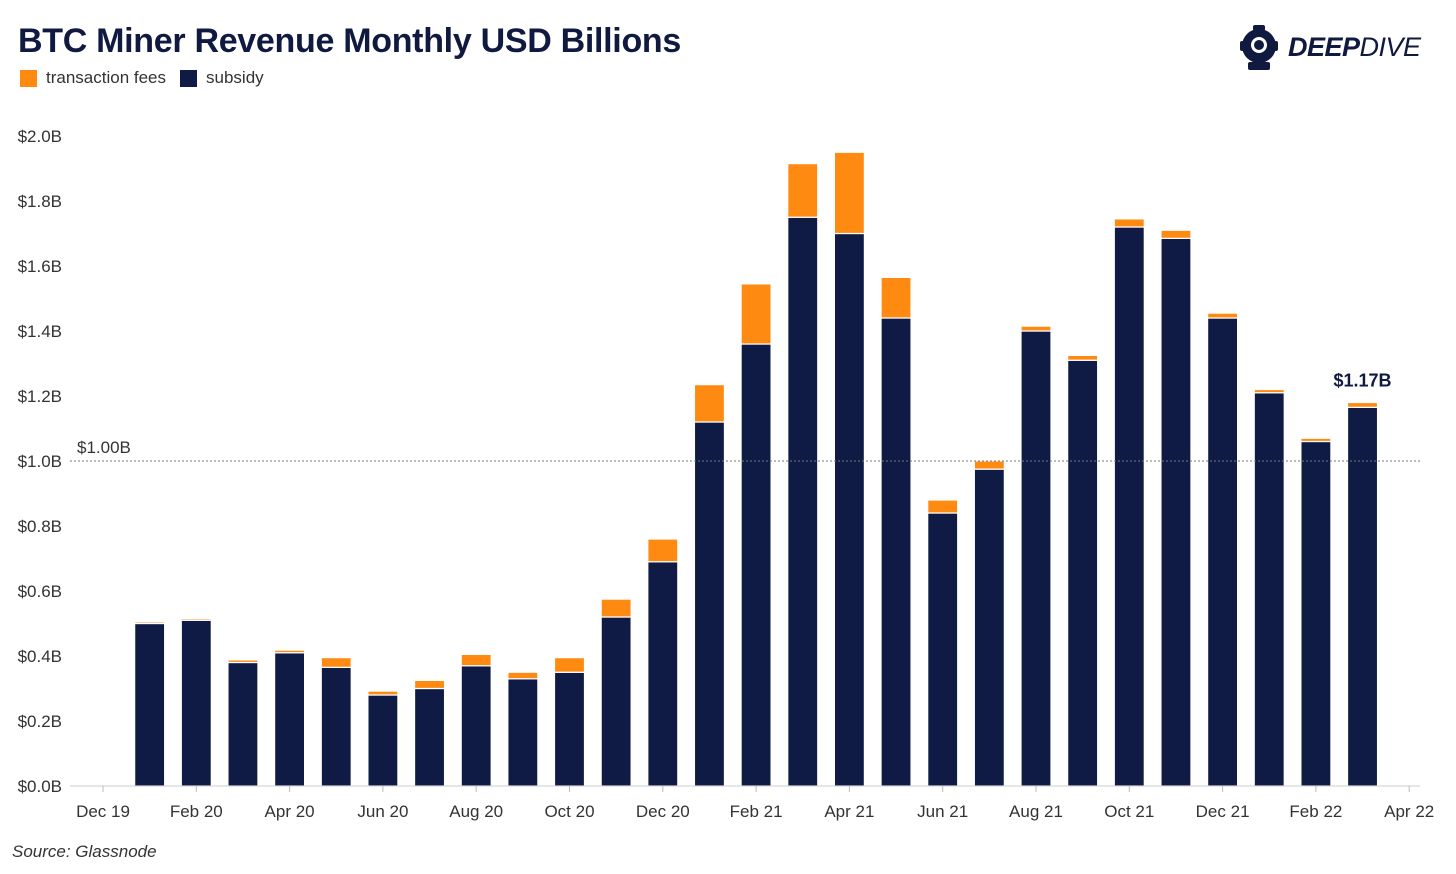 The image size is (1456, 874). I want to click on x-tick-label: Aug 20, so click(476, 811).